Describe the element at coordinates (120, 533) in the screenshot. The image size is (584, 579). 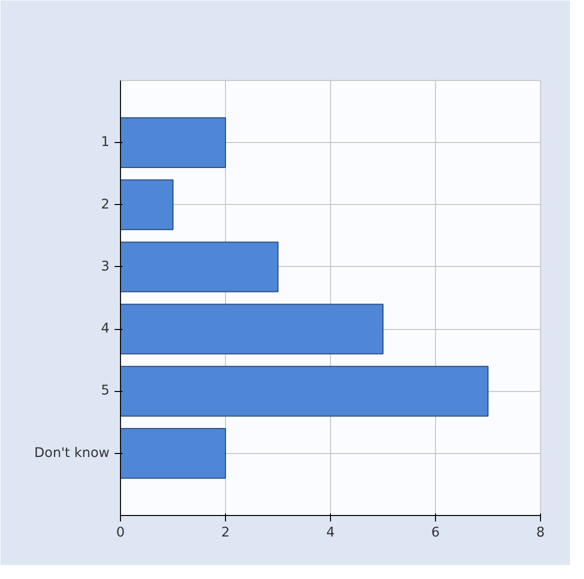
I see `x-tick-label: 0` at that location.